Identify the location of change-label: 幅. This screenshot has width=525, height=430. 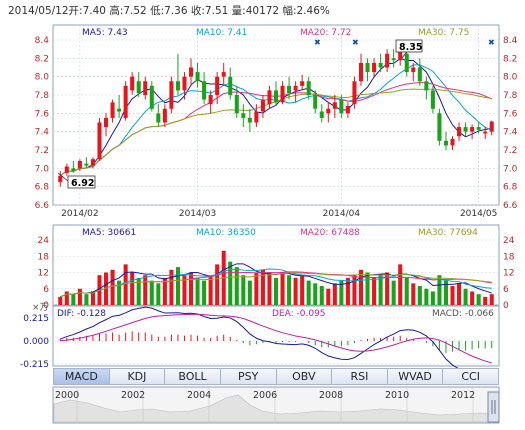
(287, 11).